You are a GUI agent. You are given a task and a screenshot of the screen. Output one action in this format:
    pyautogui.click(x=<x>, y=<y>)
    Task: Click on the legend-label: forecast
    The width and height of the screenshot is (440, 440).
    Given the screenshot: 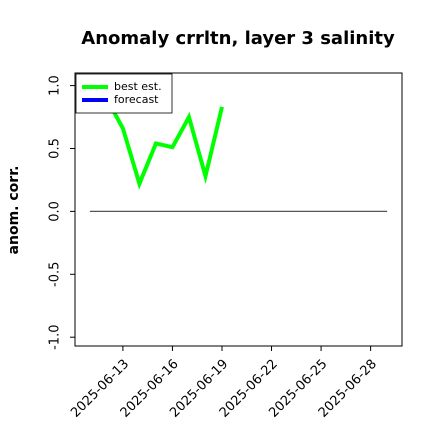 What is the action you would take?
    pyautogui.click(x=136, y=99)
    